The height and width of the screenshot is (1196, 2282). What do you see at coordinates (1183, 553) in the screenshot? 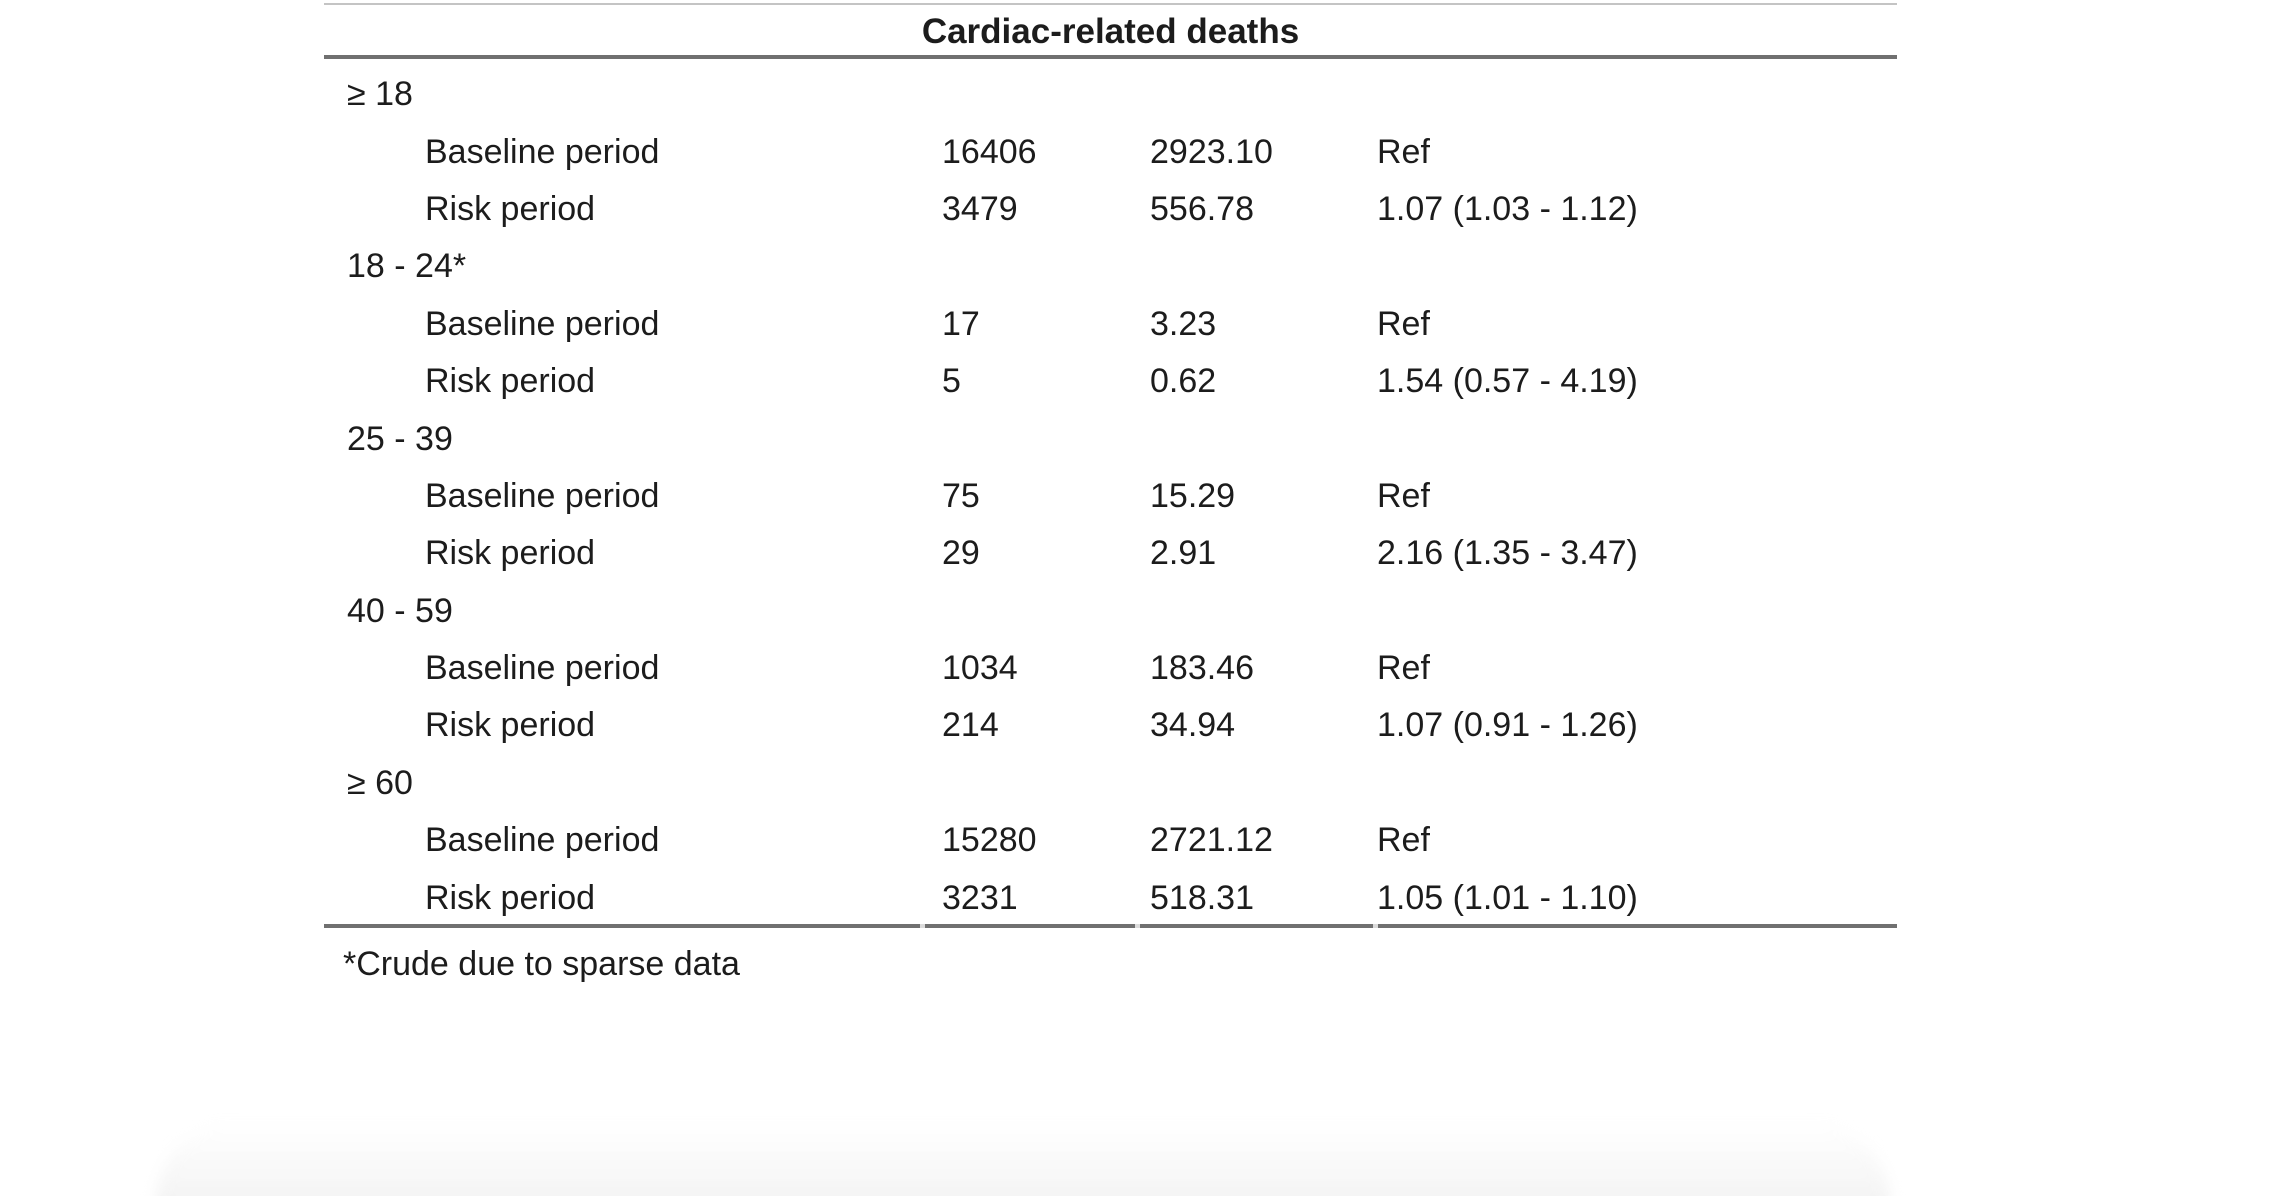
I see `value-cell: 2.91` at bounding box center [1183, 553].